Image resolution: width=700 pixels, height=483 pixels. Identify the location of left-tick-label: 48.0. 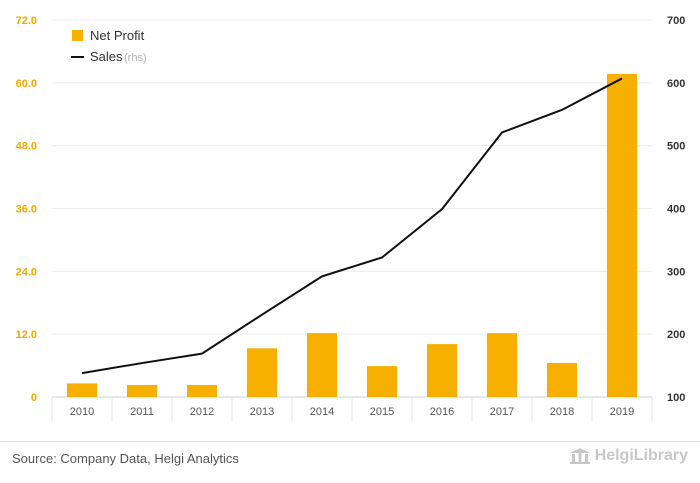
(26, 147).